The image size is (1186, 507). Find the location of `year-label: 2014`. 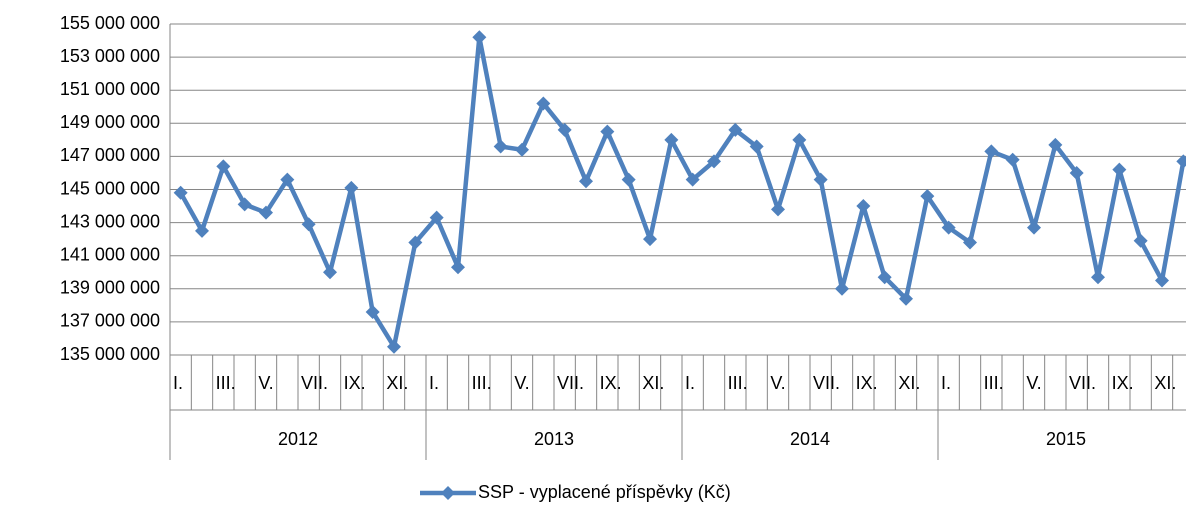

year-label: 2014 is located at coordinates (810, 439).